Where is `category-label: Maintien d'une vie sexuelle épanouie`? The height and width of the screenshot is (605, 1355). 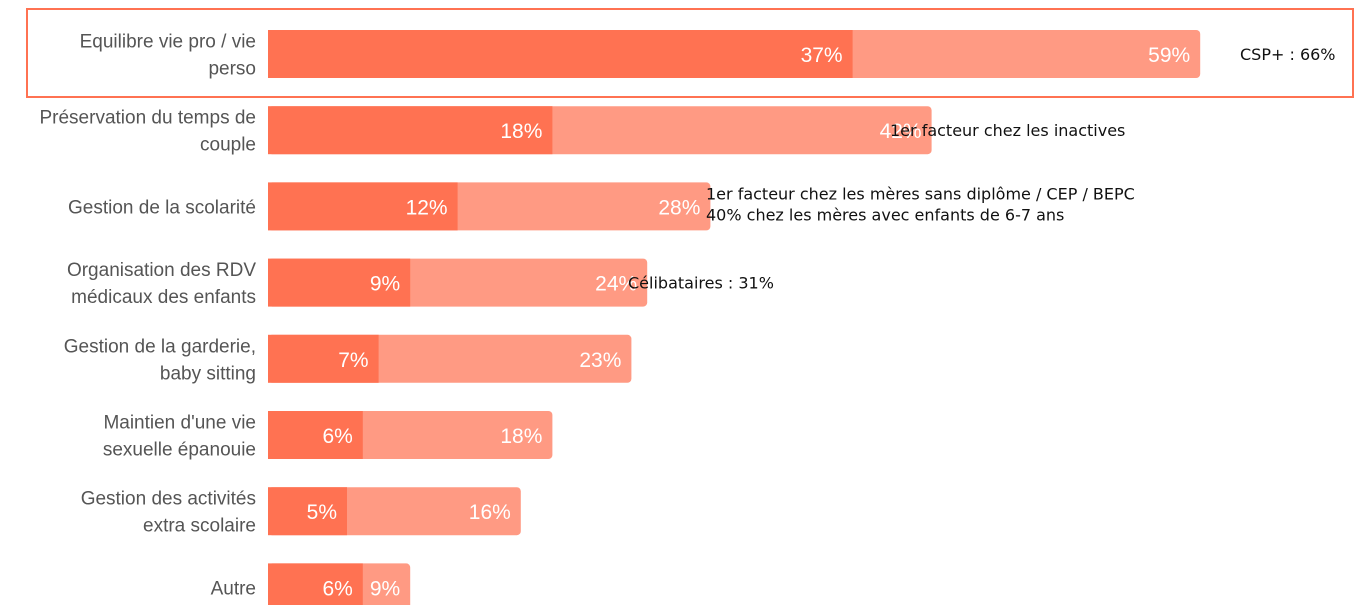
category-label: Maintien d'une vie sexuelle épanouie is located at coordinates (179, 437).